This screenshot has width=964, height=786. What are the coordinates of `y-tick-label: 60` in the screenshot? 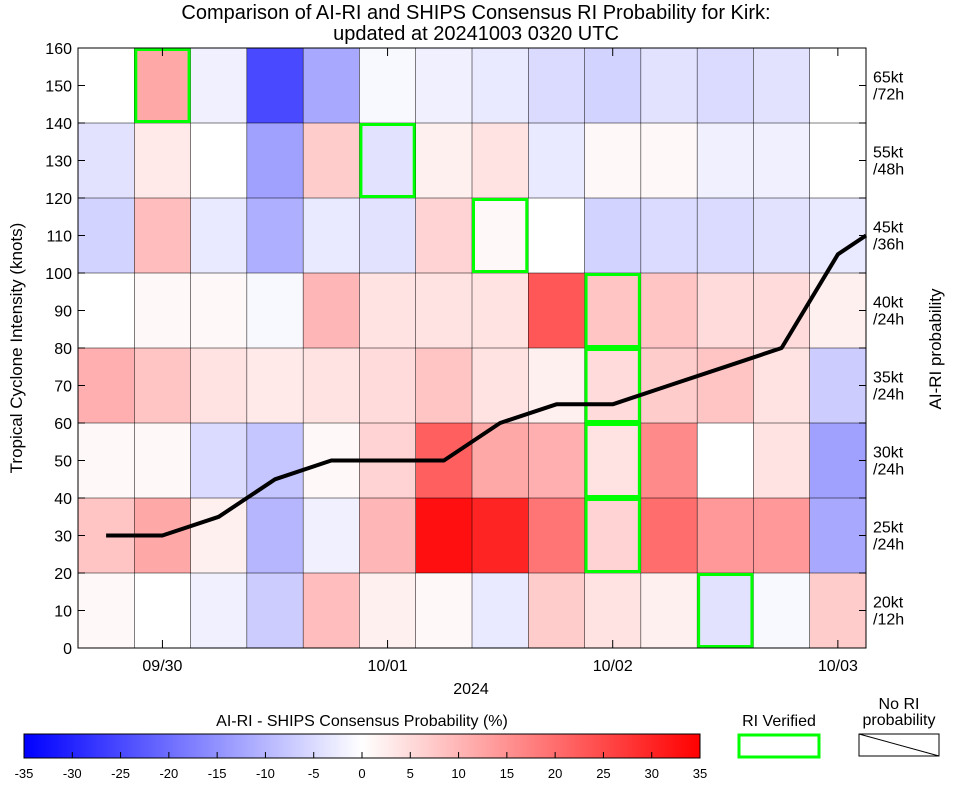 It's located at (63, 424).